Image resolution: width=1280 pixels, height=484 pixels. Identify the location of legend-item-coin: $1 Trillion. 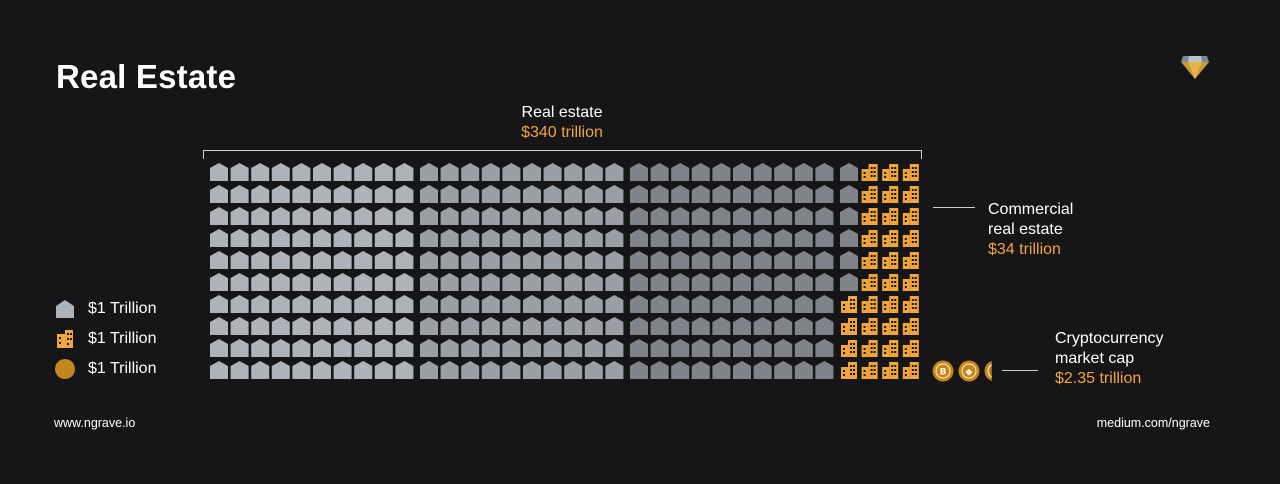
(105, 369).